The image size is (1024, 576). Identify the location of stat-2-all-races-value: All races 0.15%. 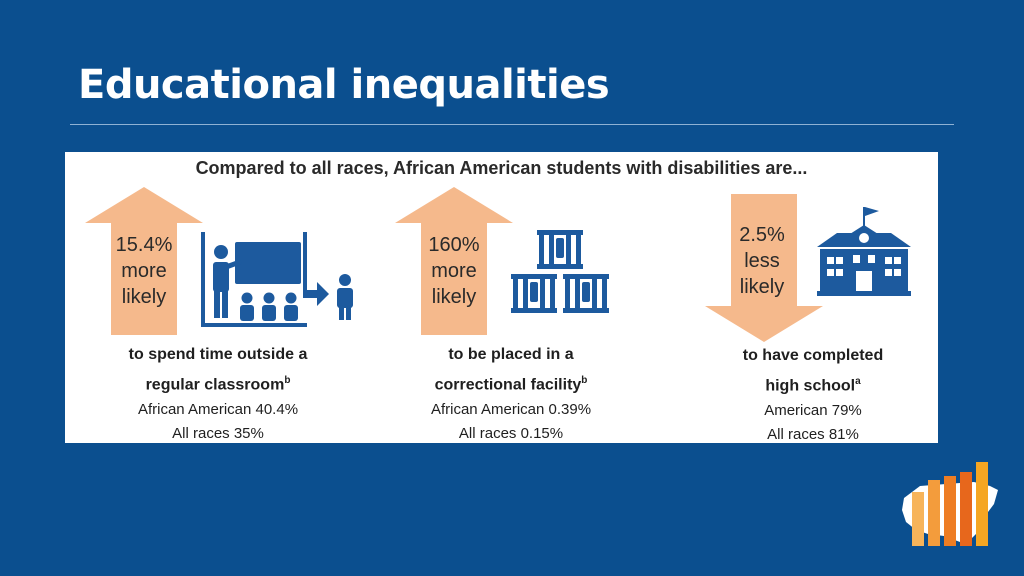
(511, 434).